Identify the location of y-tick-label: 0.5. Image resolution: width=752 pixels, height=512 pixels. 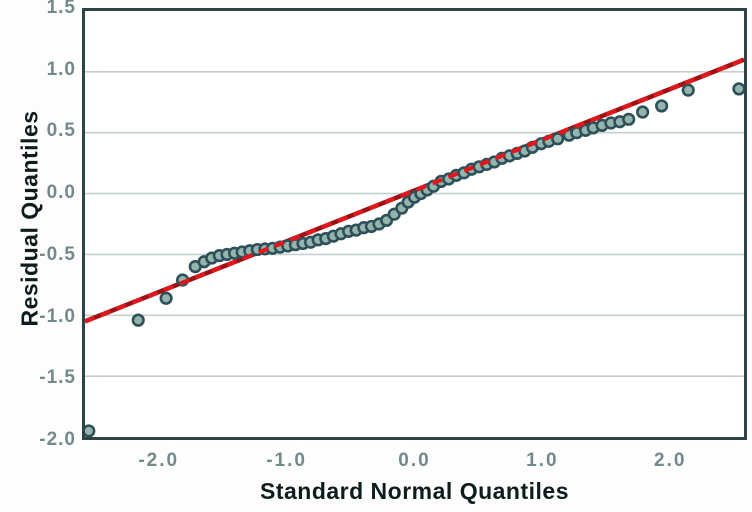
(61, 131).